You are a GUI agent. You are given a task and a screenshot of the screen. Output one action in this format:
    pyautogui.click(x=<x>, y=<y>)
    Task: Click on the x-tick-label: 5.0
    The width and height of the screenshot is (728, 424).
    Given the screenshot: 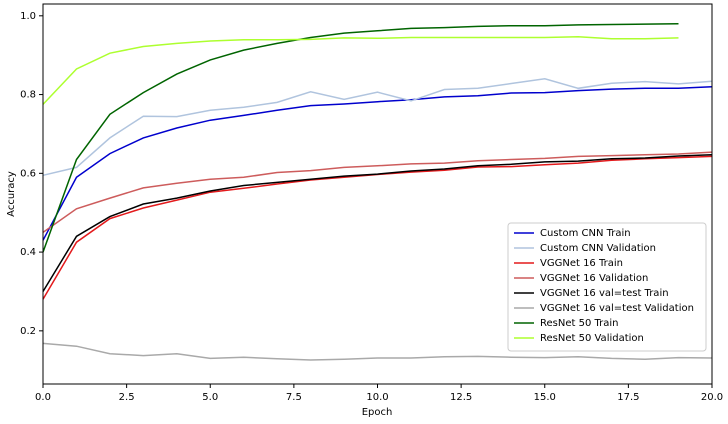 What is the action you would take?
    pyautogui.click(x=210, y=397)
    